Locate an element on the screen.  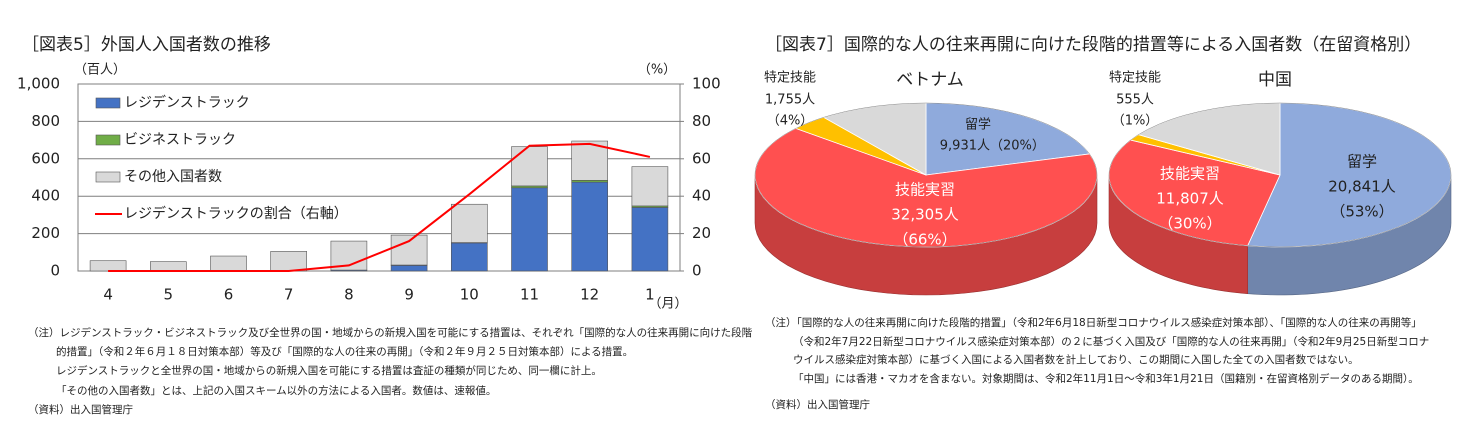
x-tick-label: 9 is located at coordinates (409, 295).